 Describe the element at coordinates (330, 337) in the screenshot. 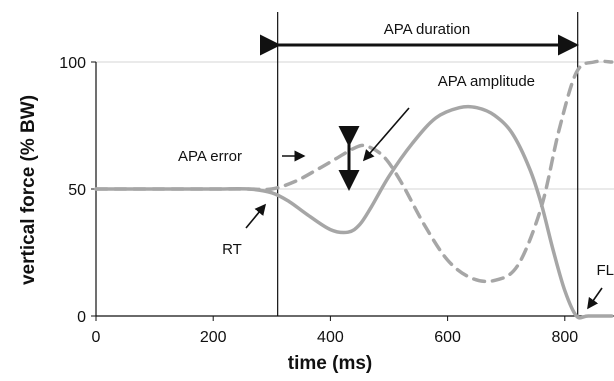

I see `x-tick-label: 400` at that location.